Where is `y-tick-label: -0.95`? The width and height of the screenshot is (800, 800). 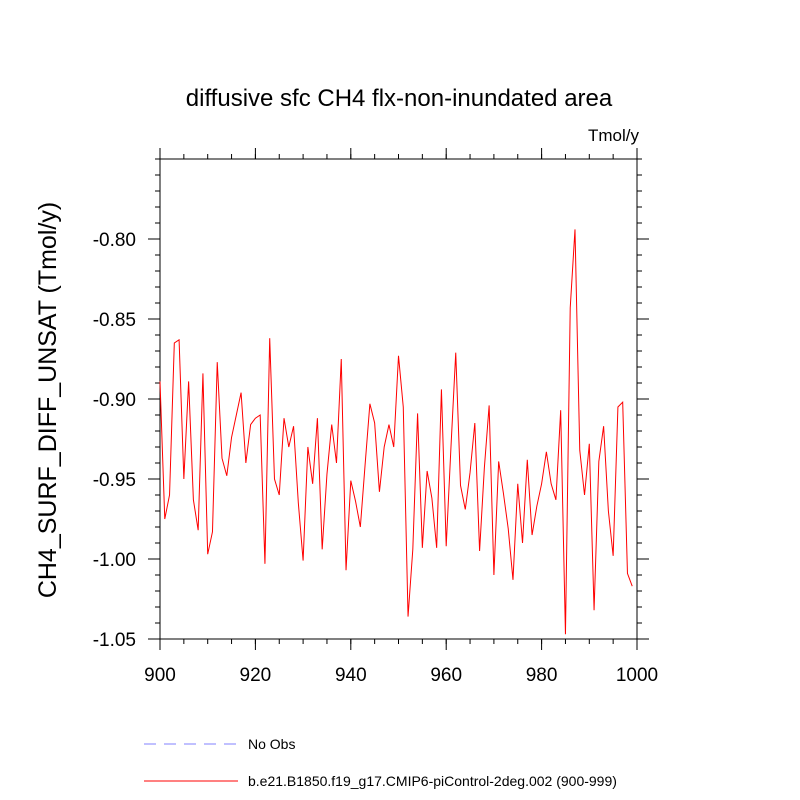 y-tick-label: -0.95 is located at coordinates (114, 480).